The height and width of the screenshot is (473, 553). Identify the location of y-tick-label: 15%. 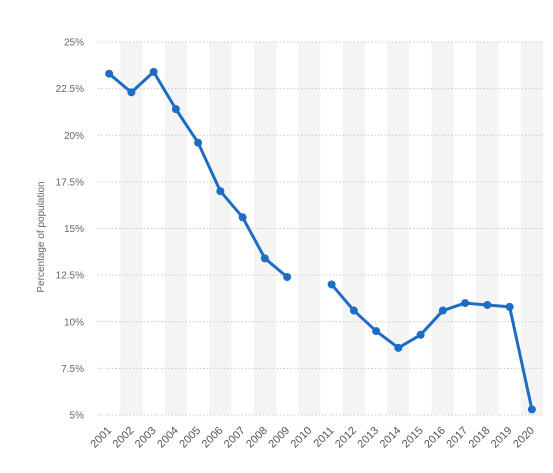
(74, 229).